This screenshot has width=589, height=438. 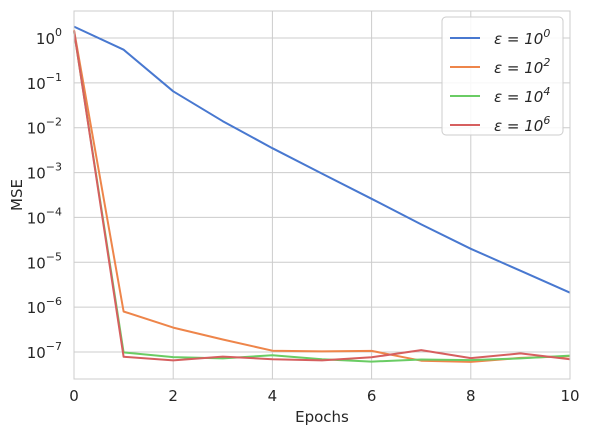 What do you see at coordinates (569, 396) in the screenshot?
I see `x-tick-label: 10` at bounding box center [569, 396].